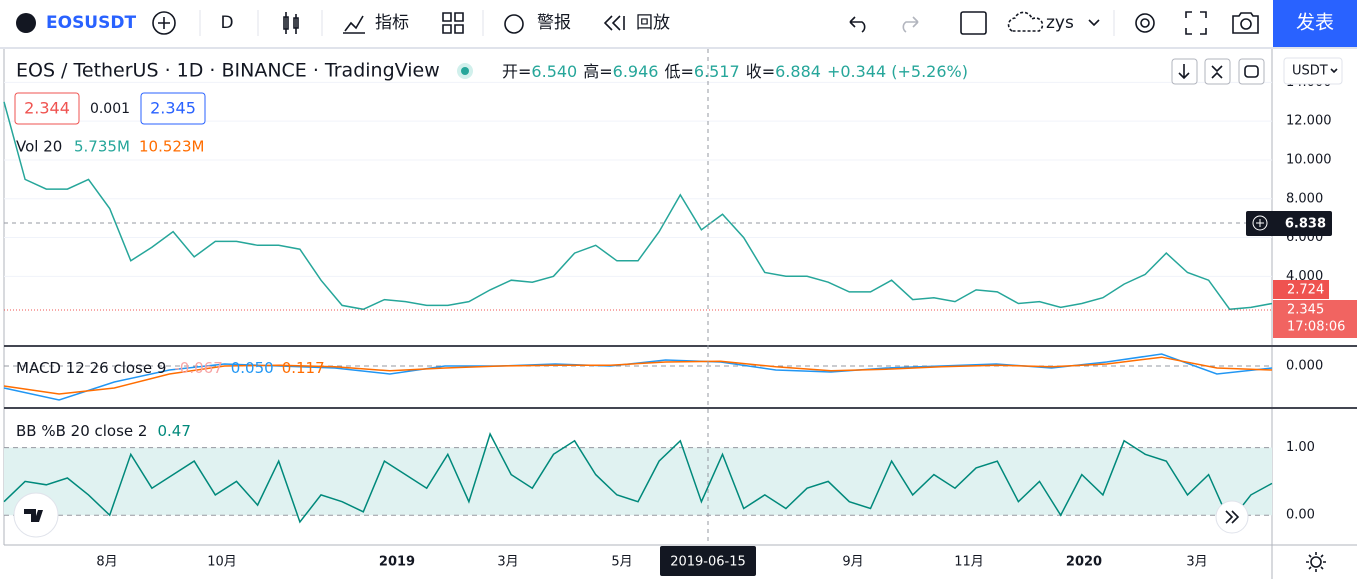 This screenshot has width=1357, height=579. Describe the element at coordinates (222, 562) in the screenshot. I see `x-tick-label: 10月` at that location.